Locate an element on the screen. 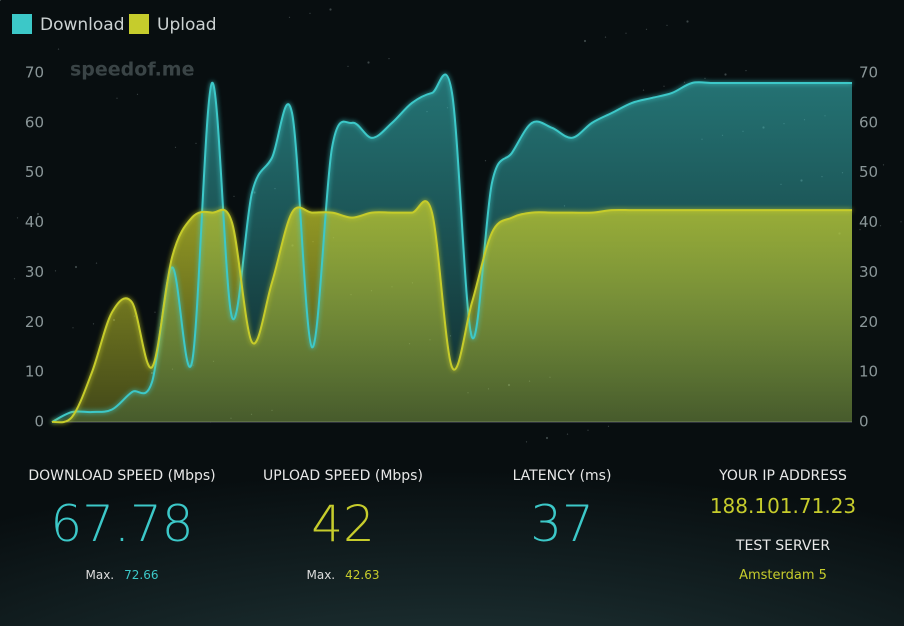 The height and width of the screenshot is (626, 904). legend-label: Upload is located at coordinates (187, 25).